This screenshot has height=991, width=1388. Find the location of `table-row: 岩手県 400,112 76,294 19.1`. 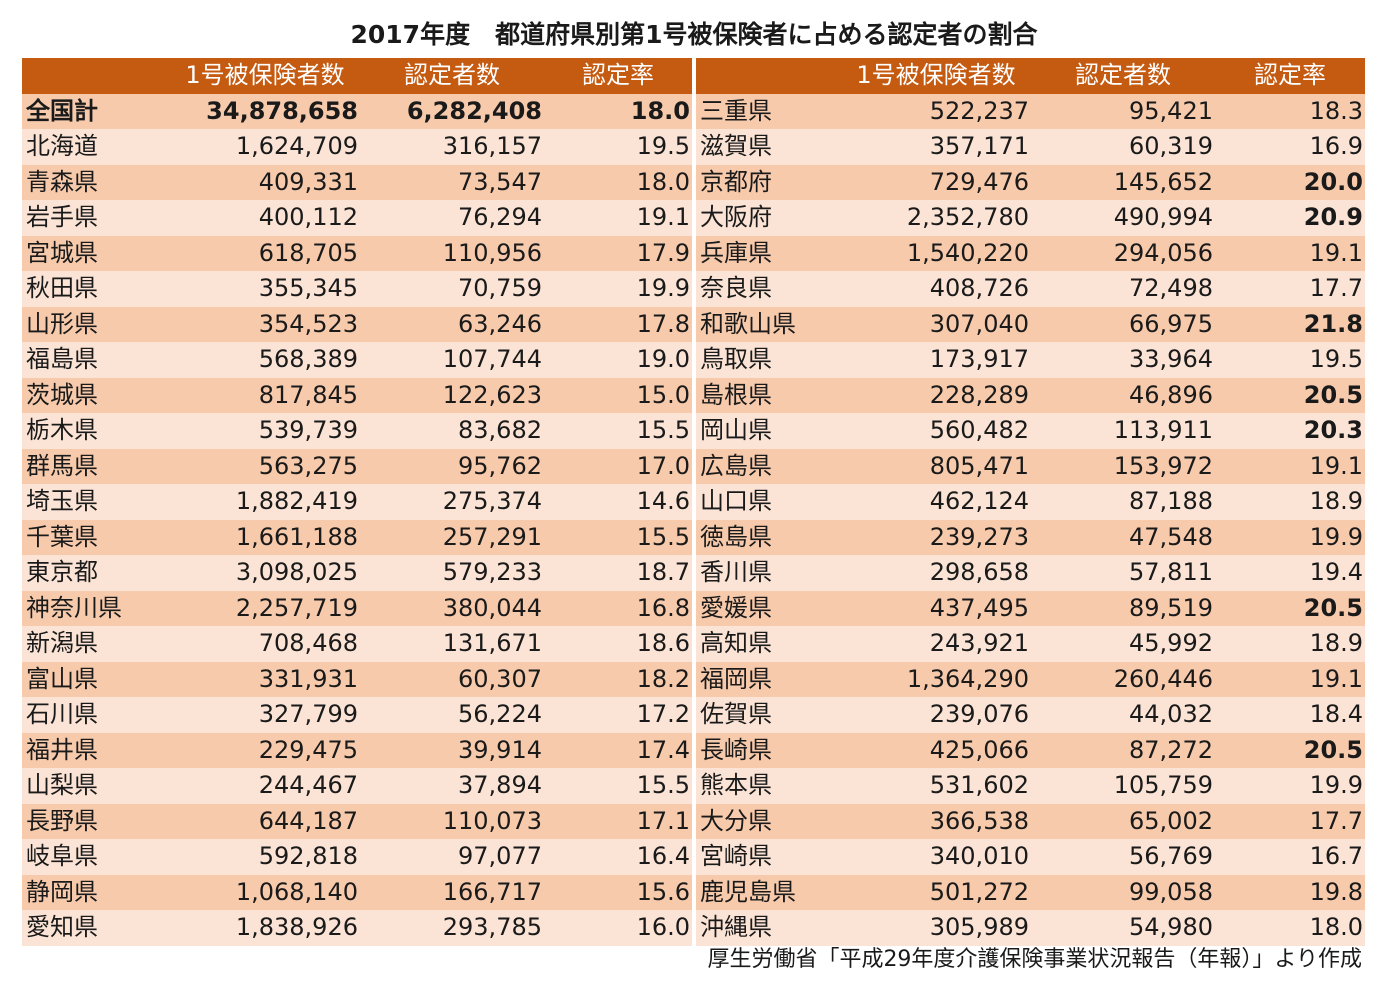

table-row: 岩手県 400,112 76,294 19.1 is located at coordinates (357, 218).